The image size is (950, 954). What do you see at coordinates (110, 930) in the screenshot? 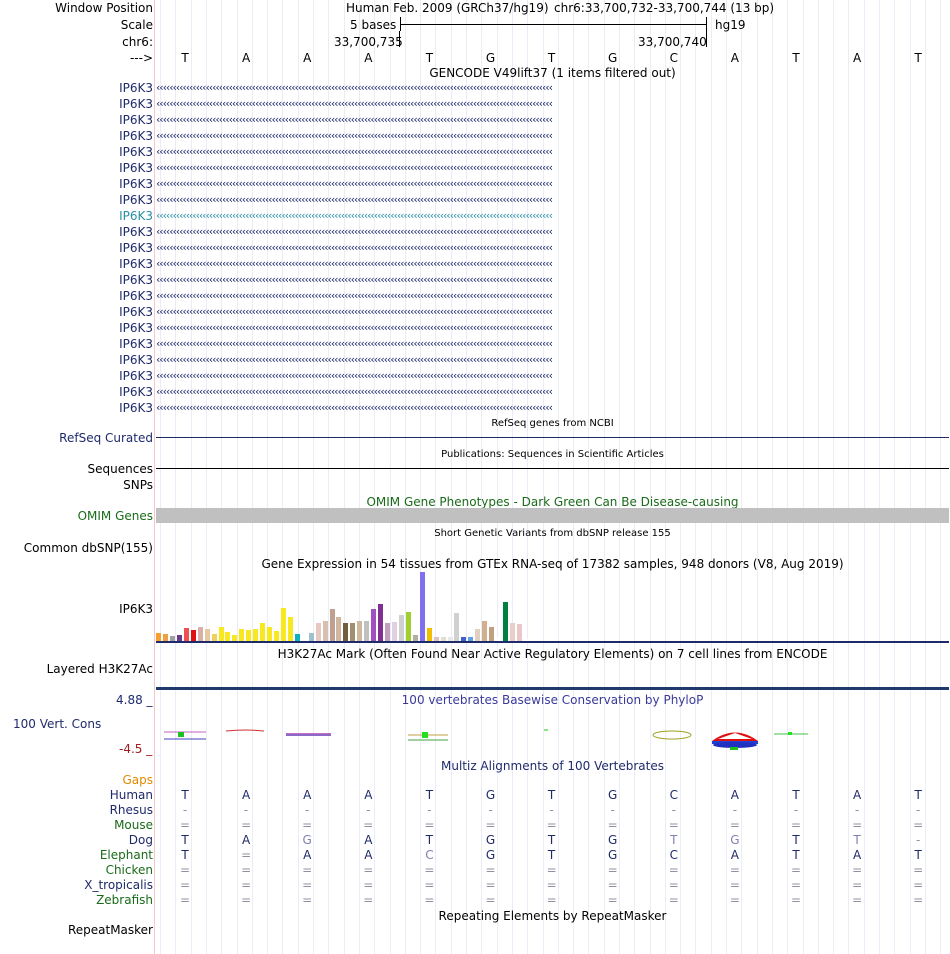
I see `repeatmasker-label: RepeatMasker` at bounding box center [110, 930].